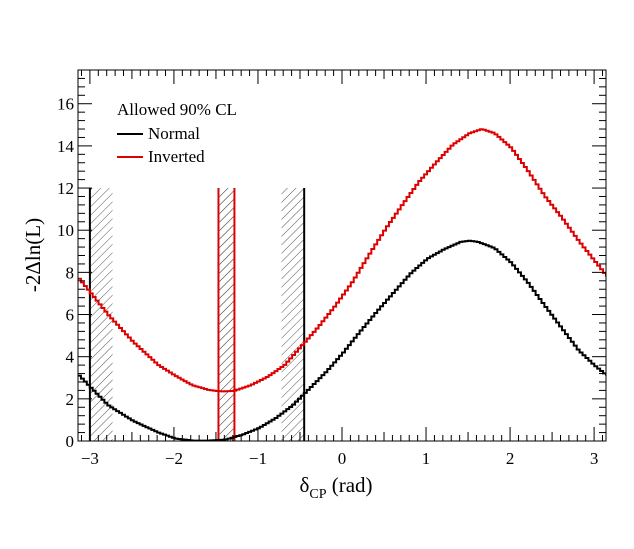 This screenshot has width=634, height=549. Describe the element at coordinates (70, 357) in the screenshot. I see `y-tick-label: 4` at that location.